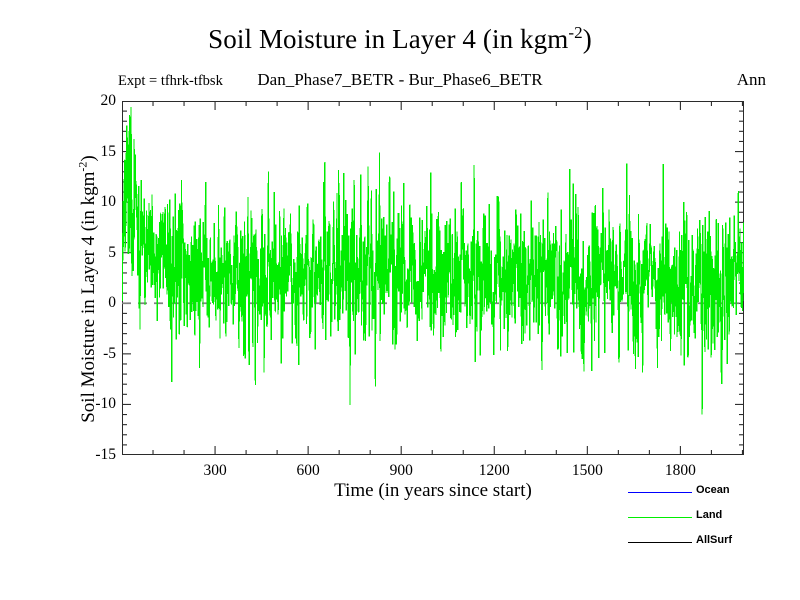  I want to click on legend-item-land: Land, so click(708, 521).